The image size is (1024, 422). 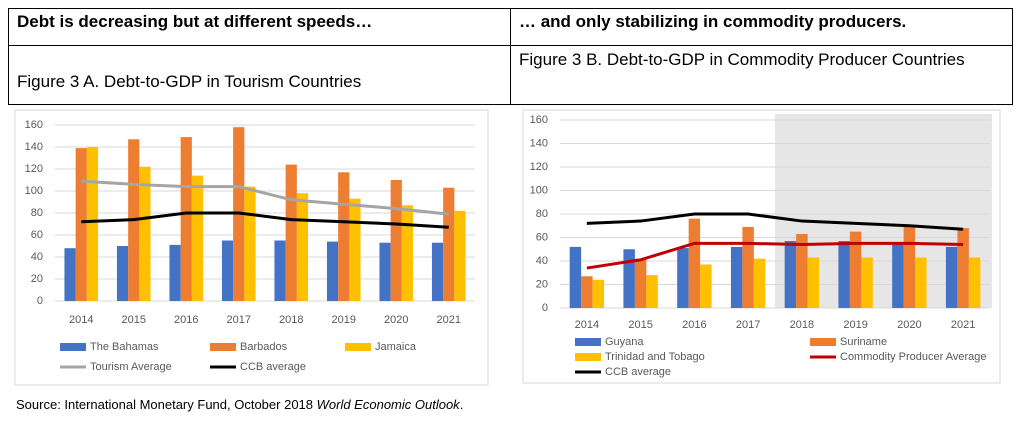 What do you see at coordinates (542, 284) in the screenshot?
I see `y-tick-label: 20` at bounding box center [542, 284].